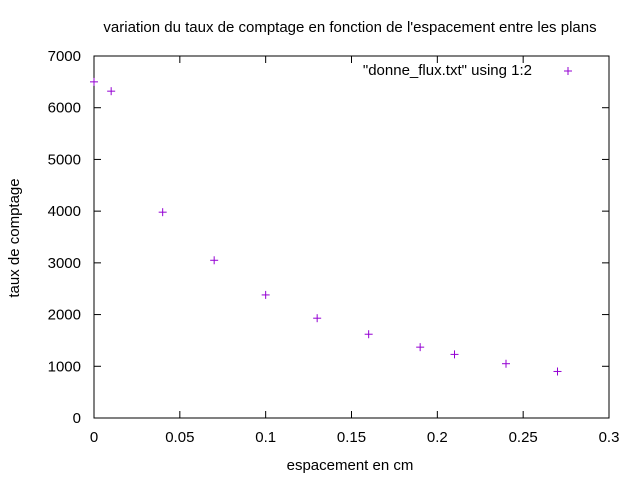  I want to click on x-tick-label: 0.3, so click(609, 437).